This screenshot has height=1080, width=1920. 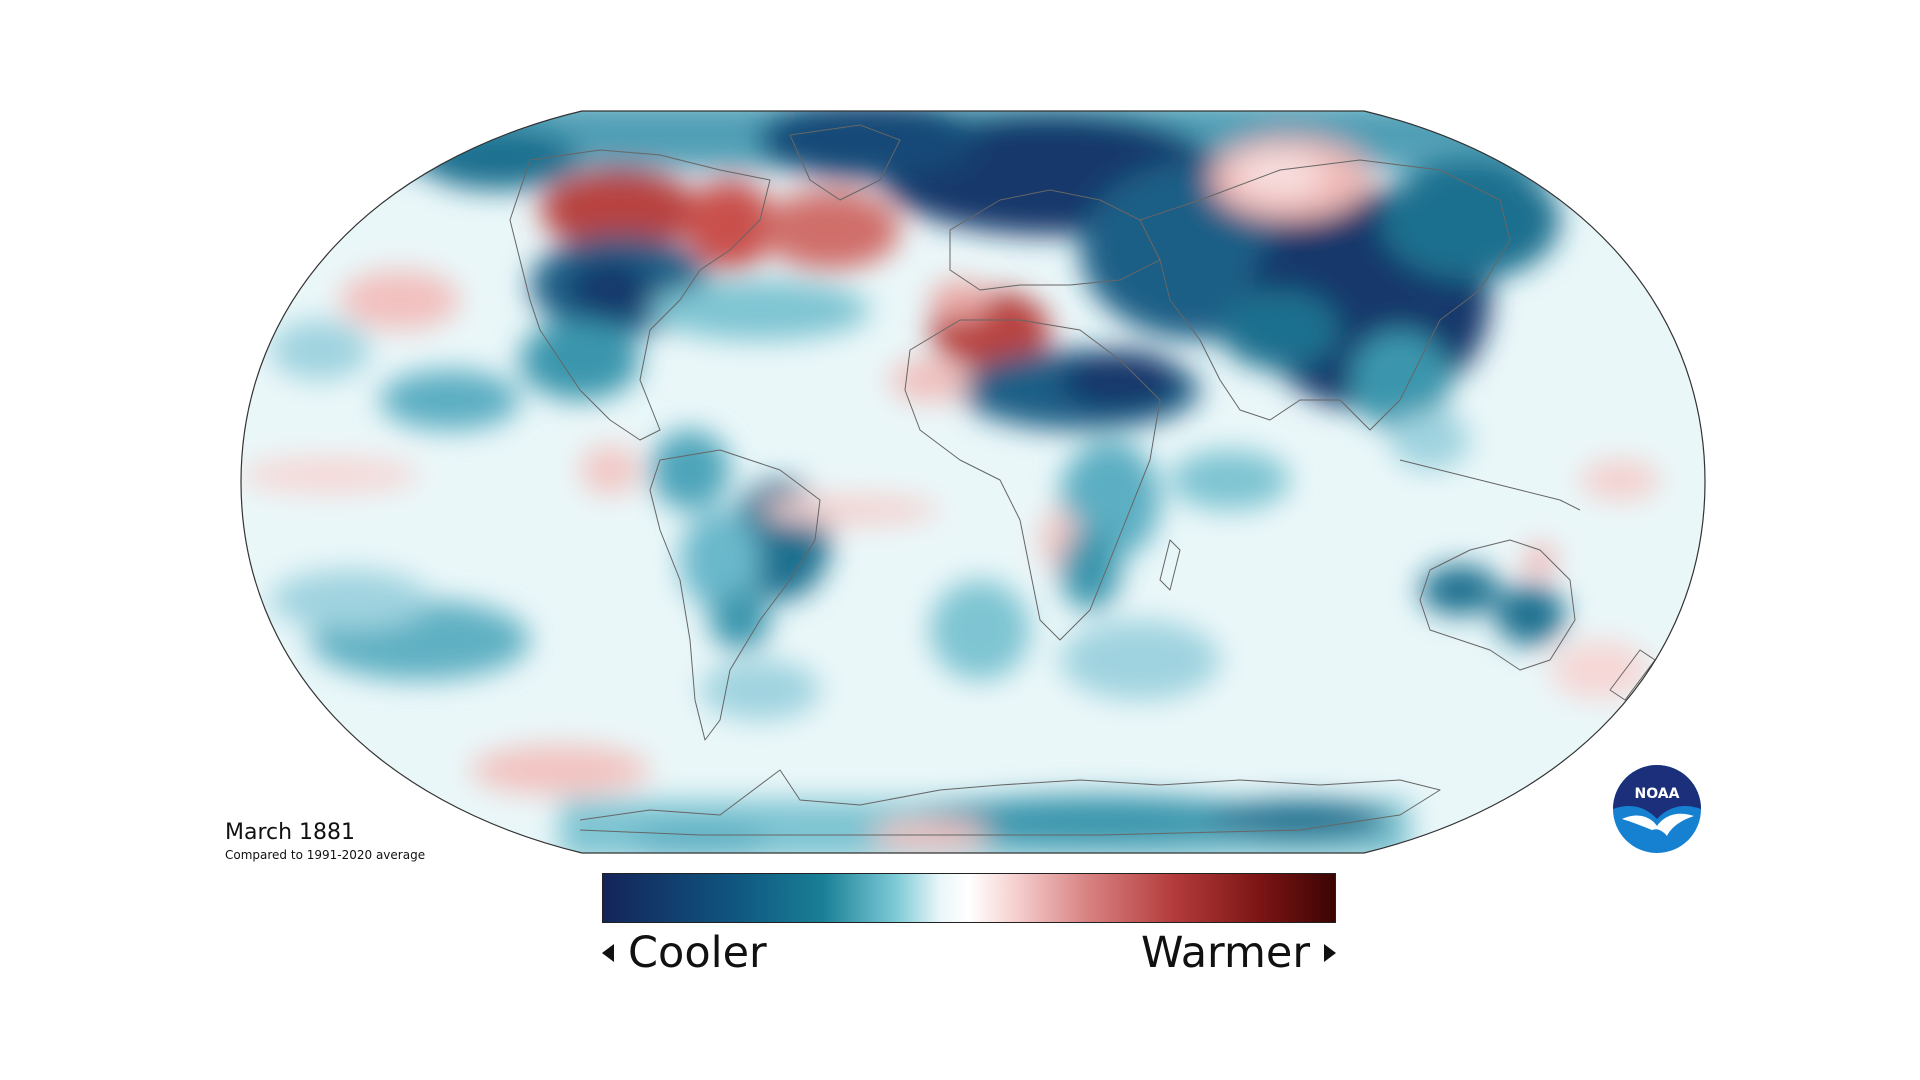 What do you see at coordinates (735, 595) in the screenshot?
I see `south-america-coast` at bounding box center [735, 595].